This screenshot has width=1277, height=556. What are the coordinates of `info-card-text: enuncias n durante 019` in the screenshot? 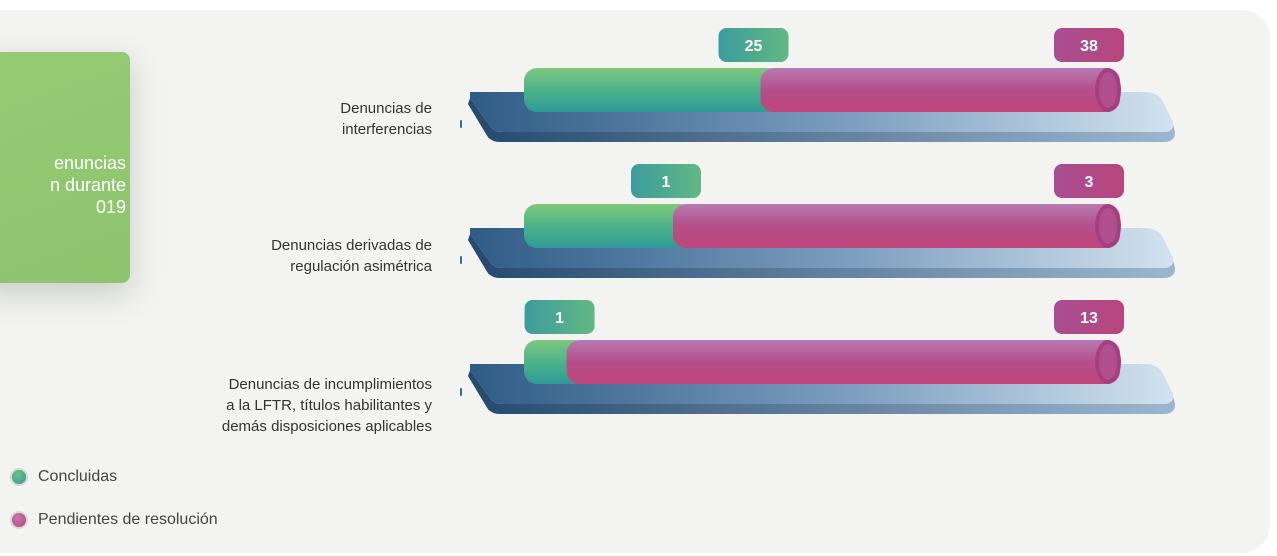 It's located at (87, 185).